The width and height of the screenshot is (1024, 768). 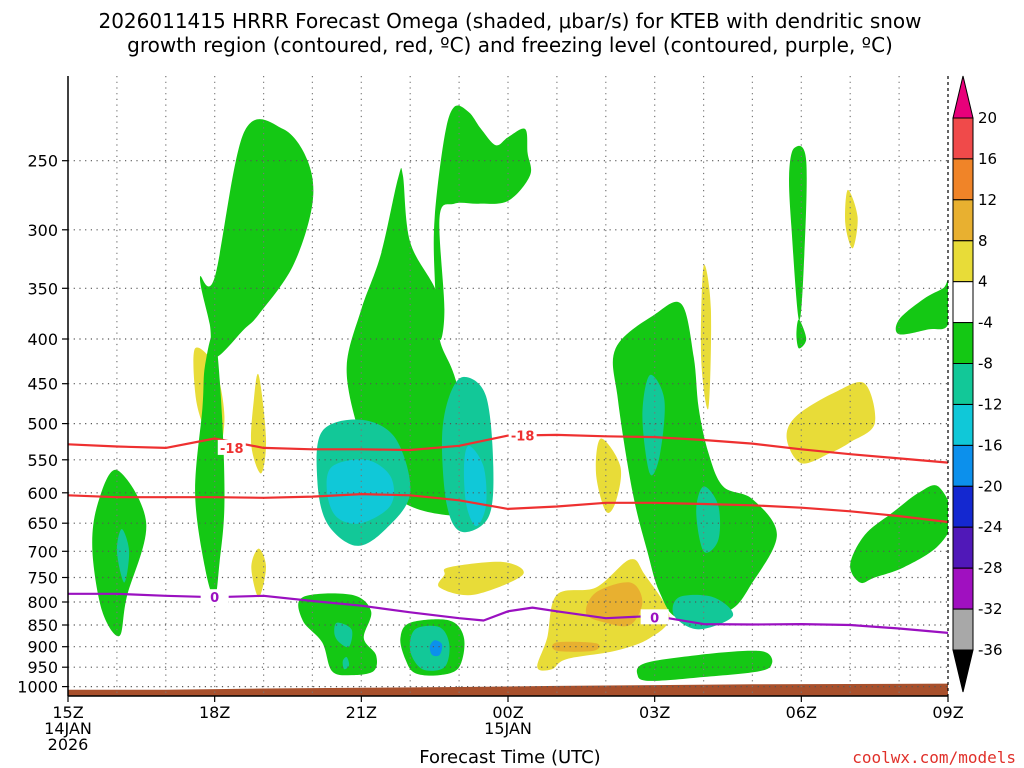 What do you see at coordinates (801, 712) in the screenshot?
I see `x-tick-label-15-0: 06Z` at bounding box center [801, 712].